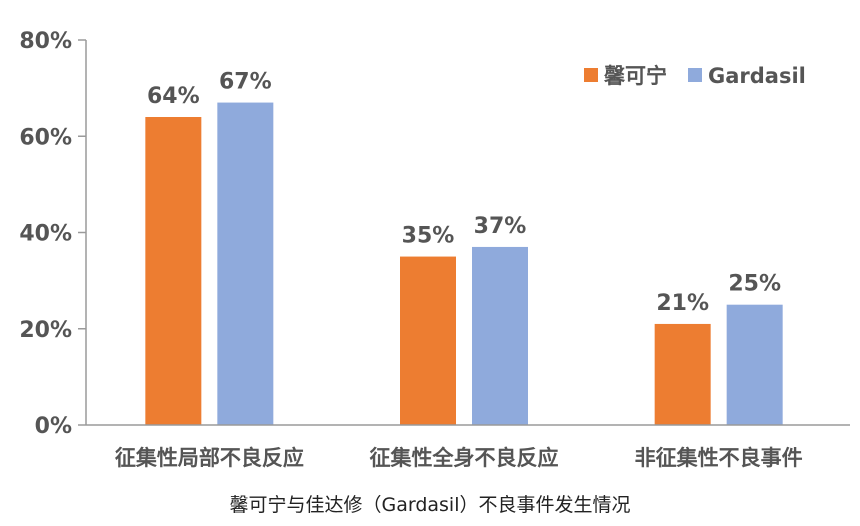  What do you see at coordinates (45, 330) in the screenshot?
I see `y-tick-label: 20%` at bounding box center [45, 330].